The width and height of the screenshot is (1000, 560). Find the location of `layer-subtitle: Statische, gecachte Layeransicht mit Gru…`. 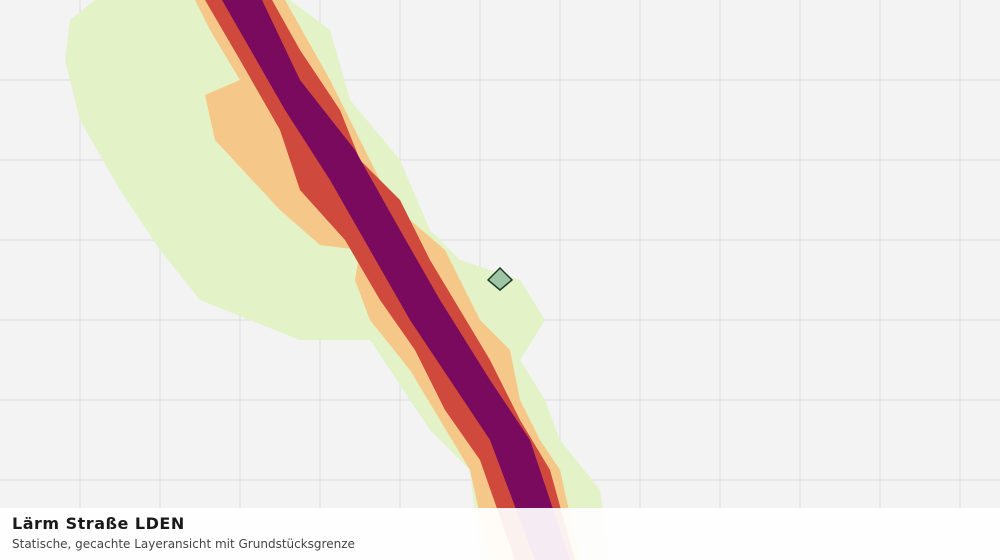

layer-subtitle: Statische, gecachte Layeransicht mit Gru… is located at coordinates (183, 544).